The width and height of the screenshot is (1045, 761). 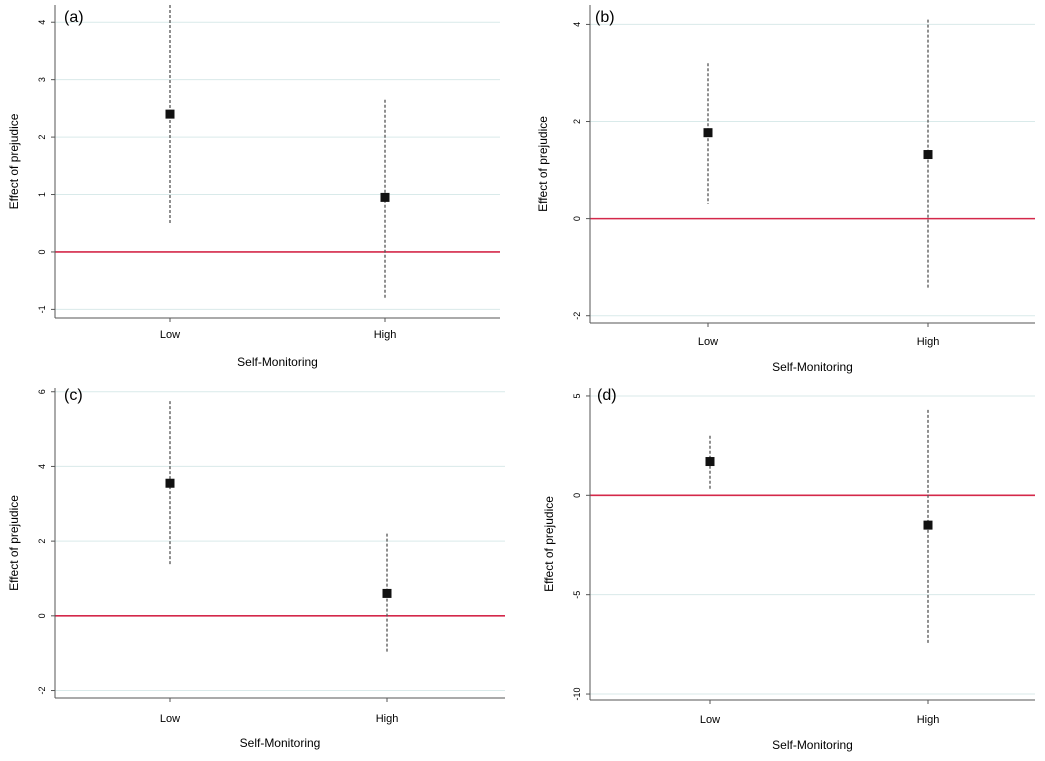 What do you see at coordinates (42, 309) in the screenshot?
I see `y-tick-label: -1` at bounding box center [42, 309].